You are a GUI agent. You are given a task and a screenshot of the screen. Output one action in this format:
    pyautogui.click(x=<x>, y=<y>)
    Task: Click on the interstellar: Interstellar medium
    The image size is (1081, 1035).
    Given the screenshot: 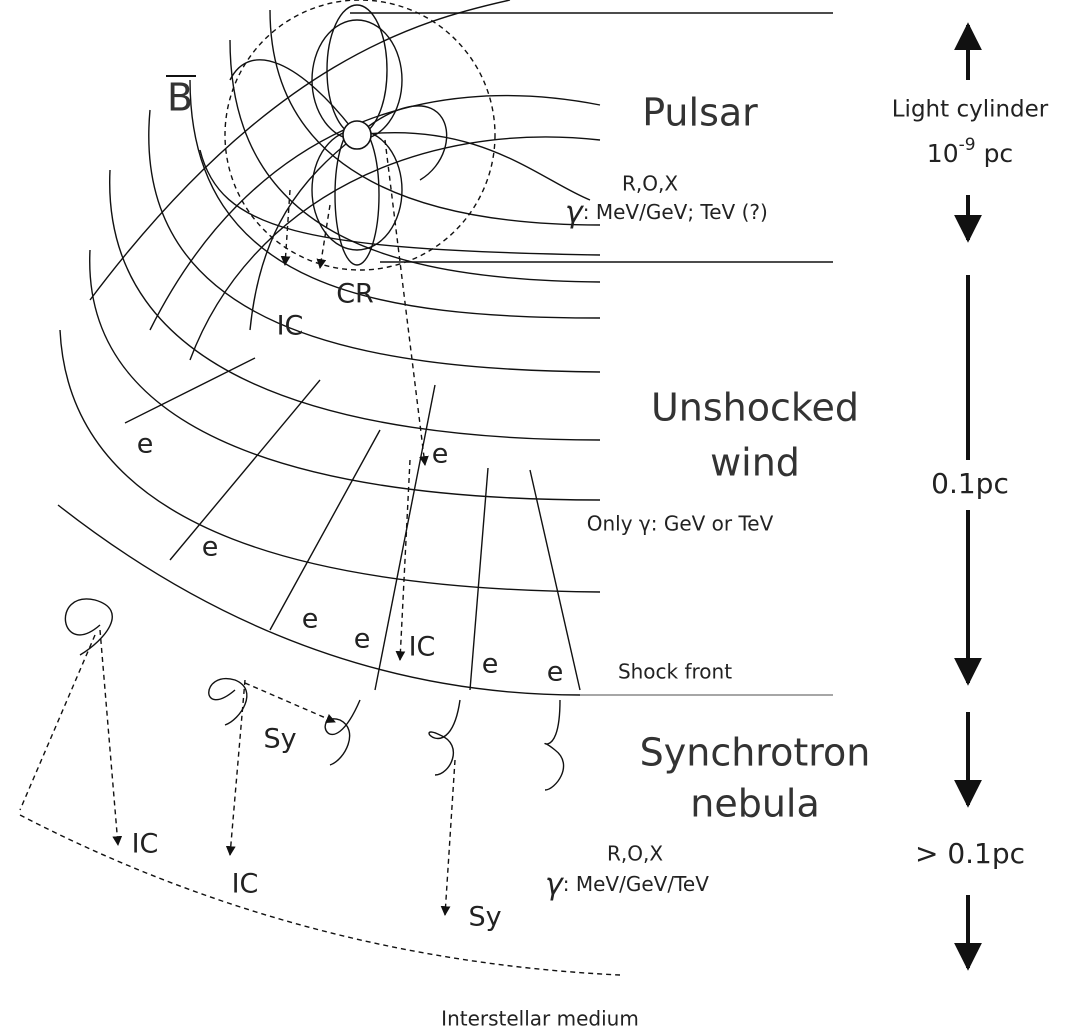 What is the action you would take?
    pyautogui.click(x=540, y=1019)
    